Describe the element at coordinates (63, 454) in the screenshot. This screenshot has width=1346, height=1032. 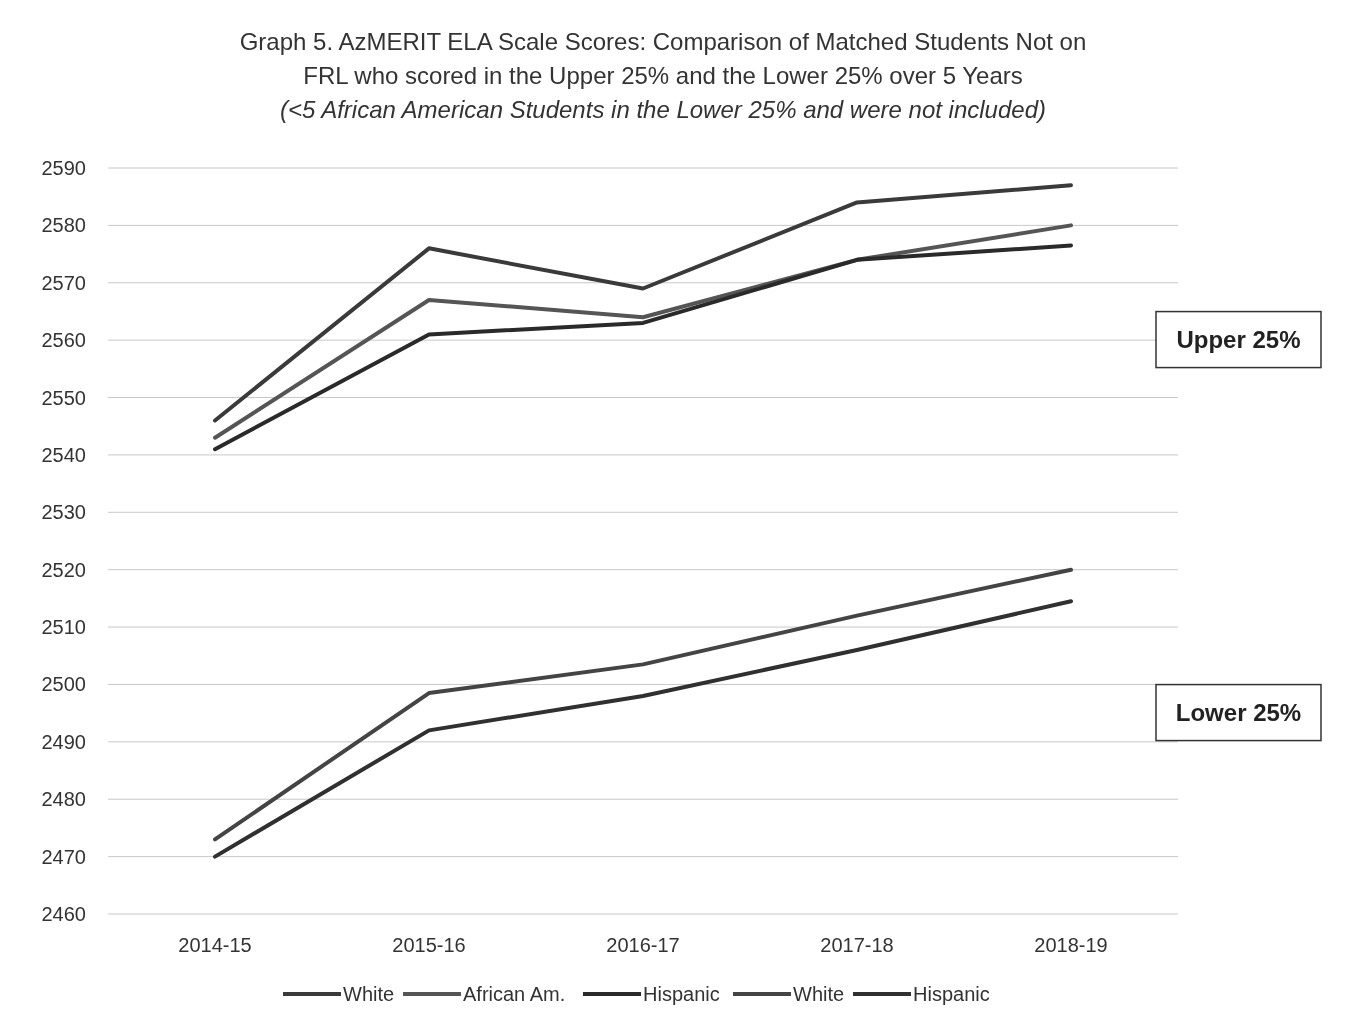
I see `y-tick-label: 2540` at that location.